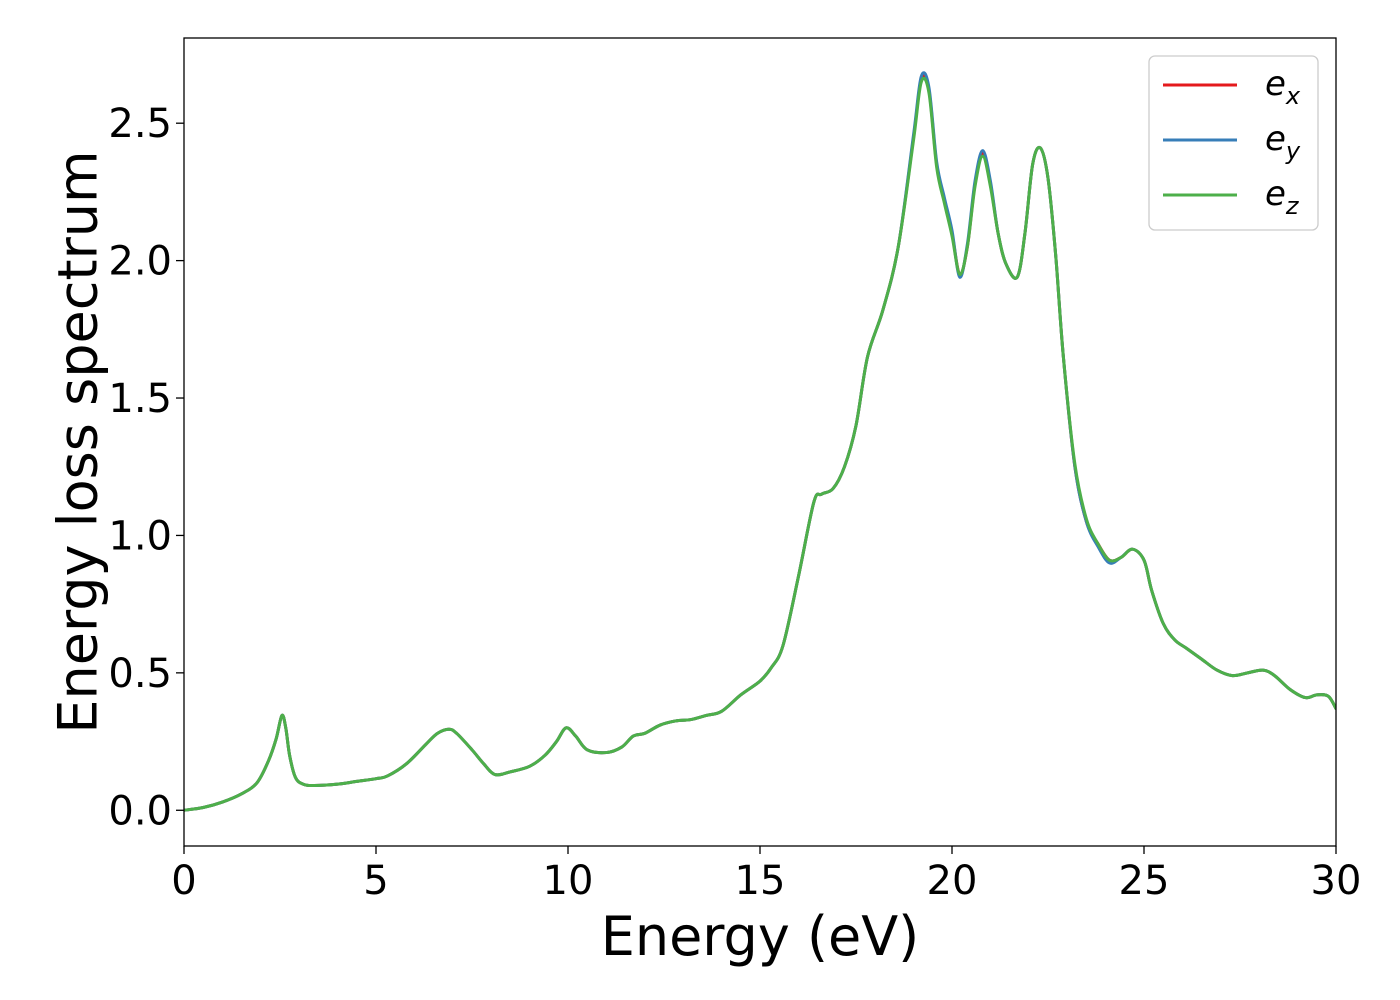 The image size is (1400, 1000). What do you see at coordinates (1283, 87) in the screenshot?
I see `legend-label-x: ex` at bounding box center [1283, 87].